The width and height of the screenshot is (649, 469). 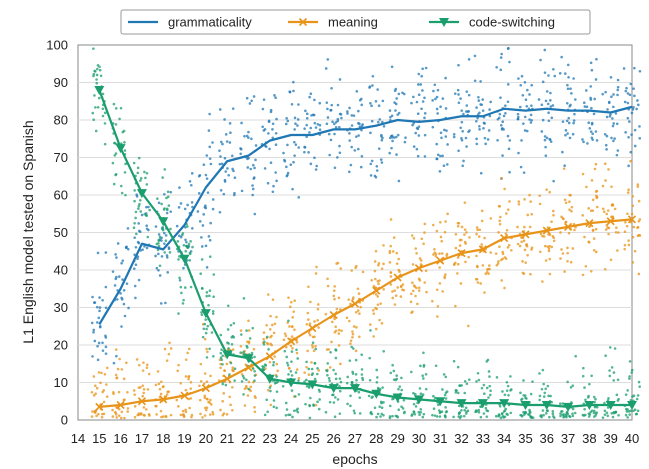 What do you see at coordinates (546, 405) in the screenshot?
I see `data-point-code-switching` at bounding box center [546, 405].